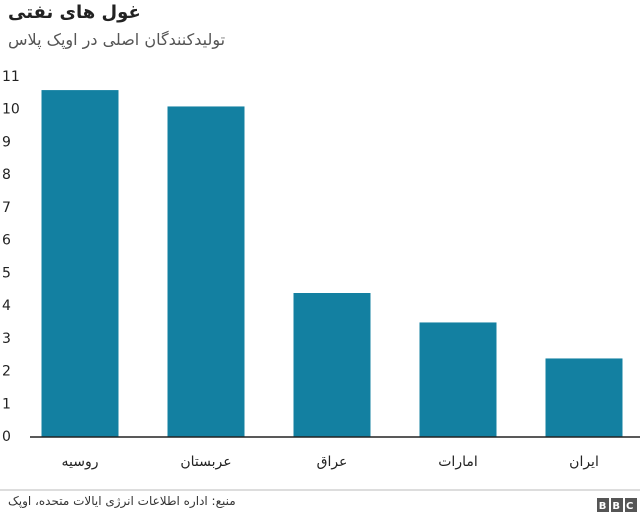 The image size is (640, 518). What do you see at coordinates (74, 12) in the screenshot?
I see `chart-title: غول های نفتی` at bounding box center [74, 12].